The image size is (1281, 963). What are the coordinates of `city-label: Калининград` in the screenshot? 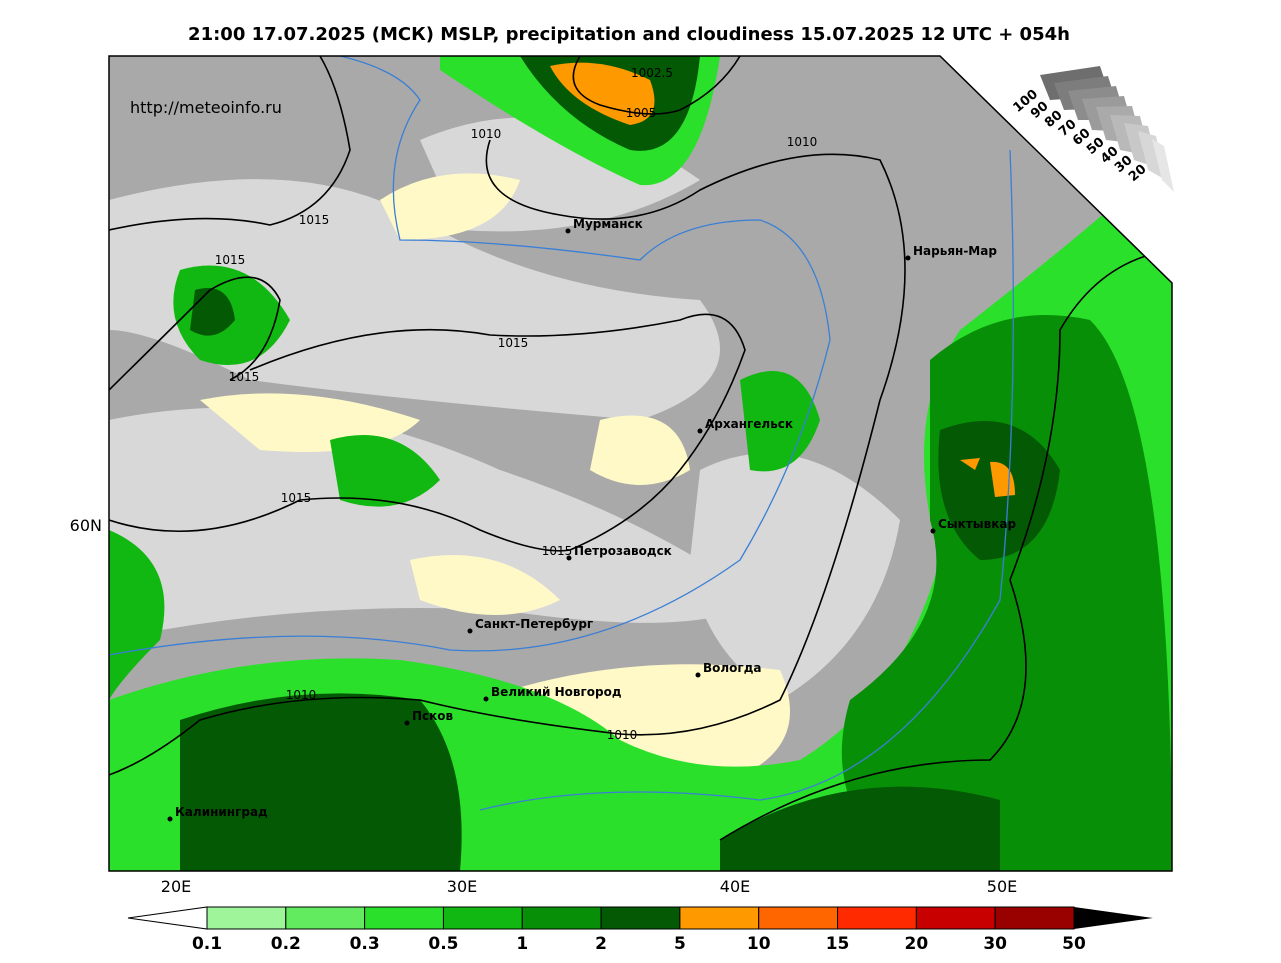 It's located at (221, 812).